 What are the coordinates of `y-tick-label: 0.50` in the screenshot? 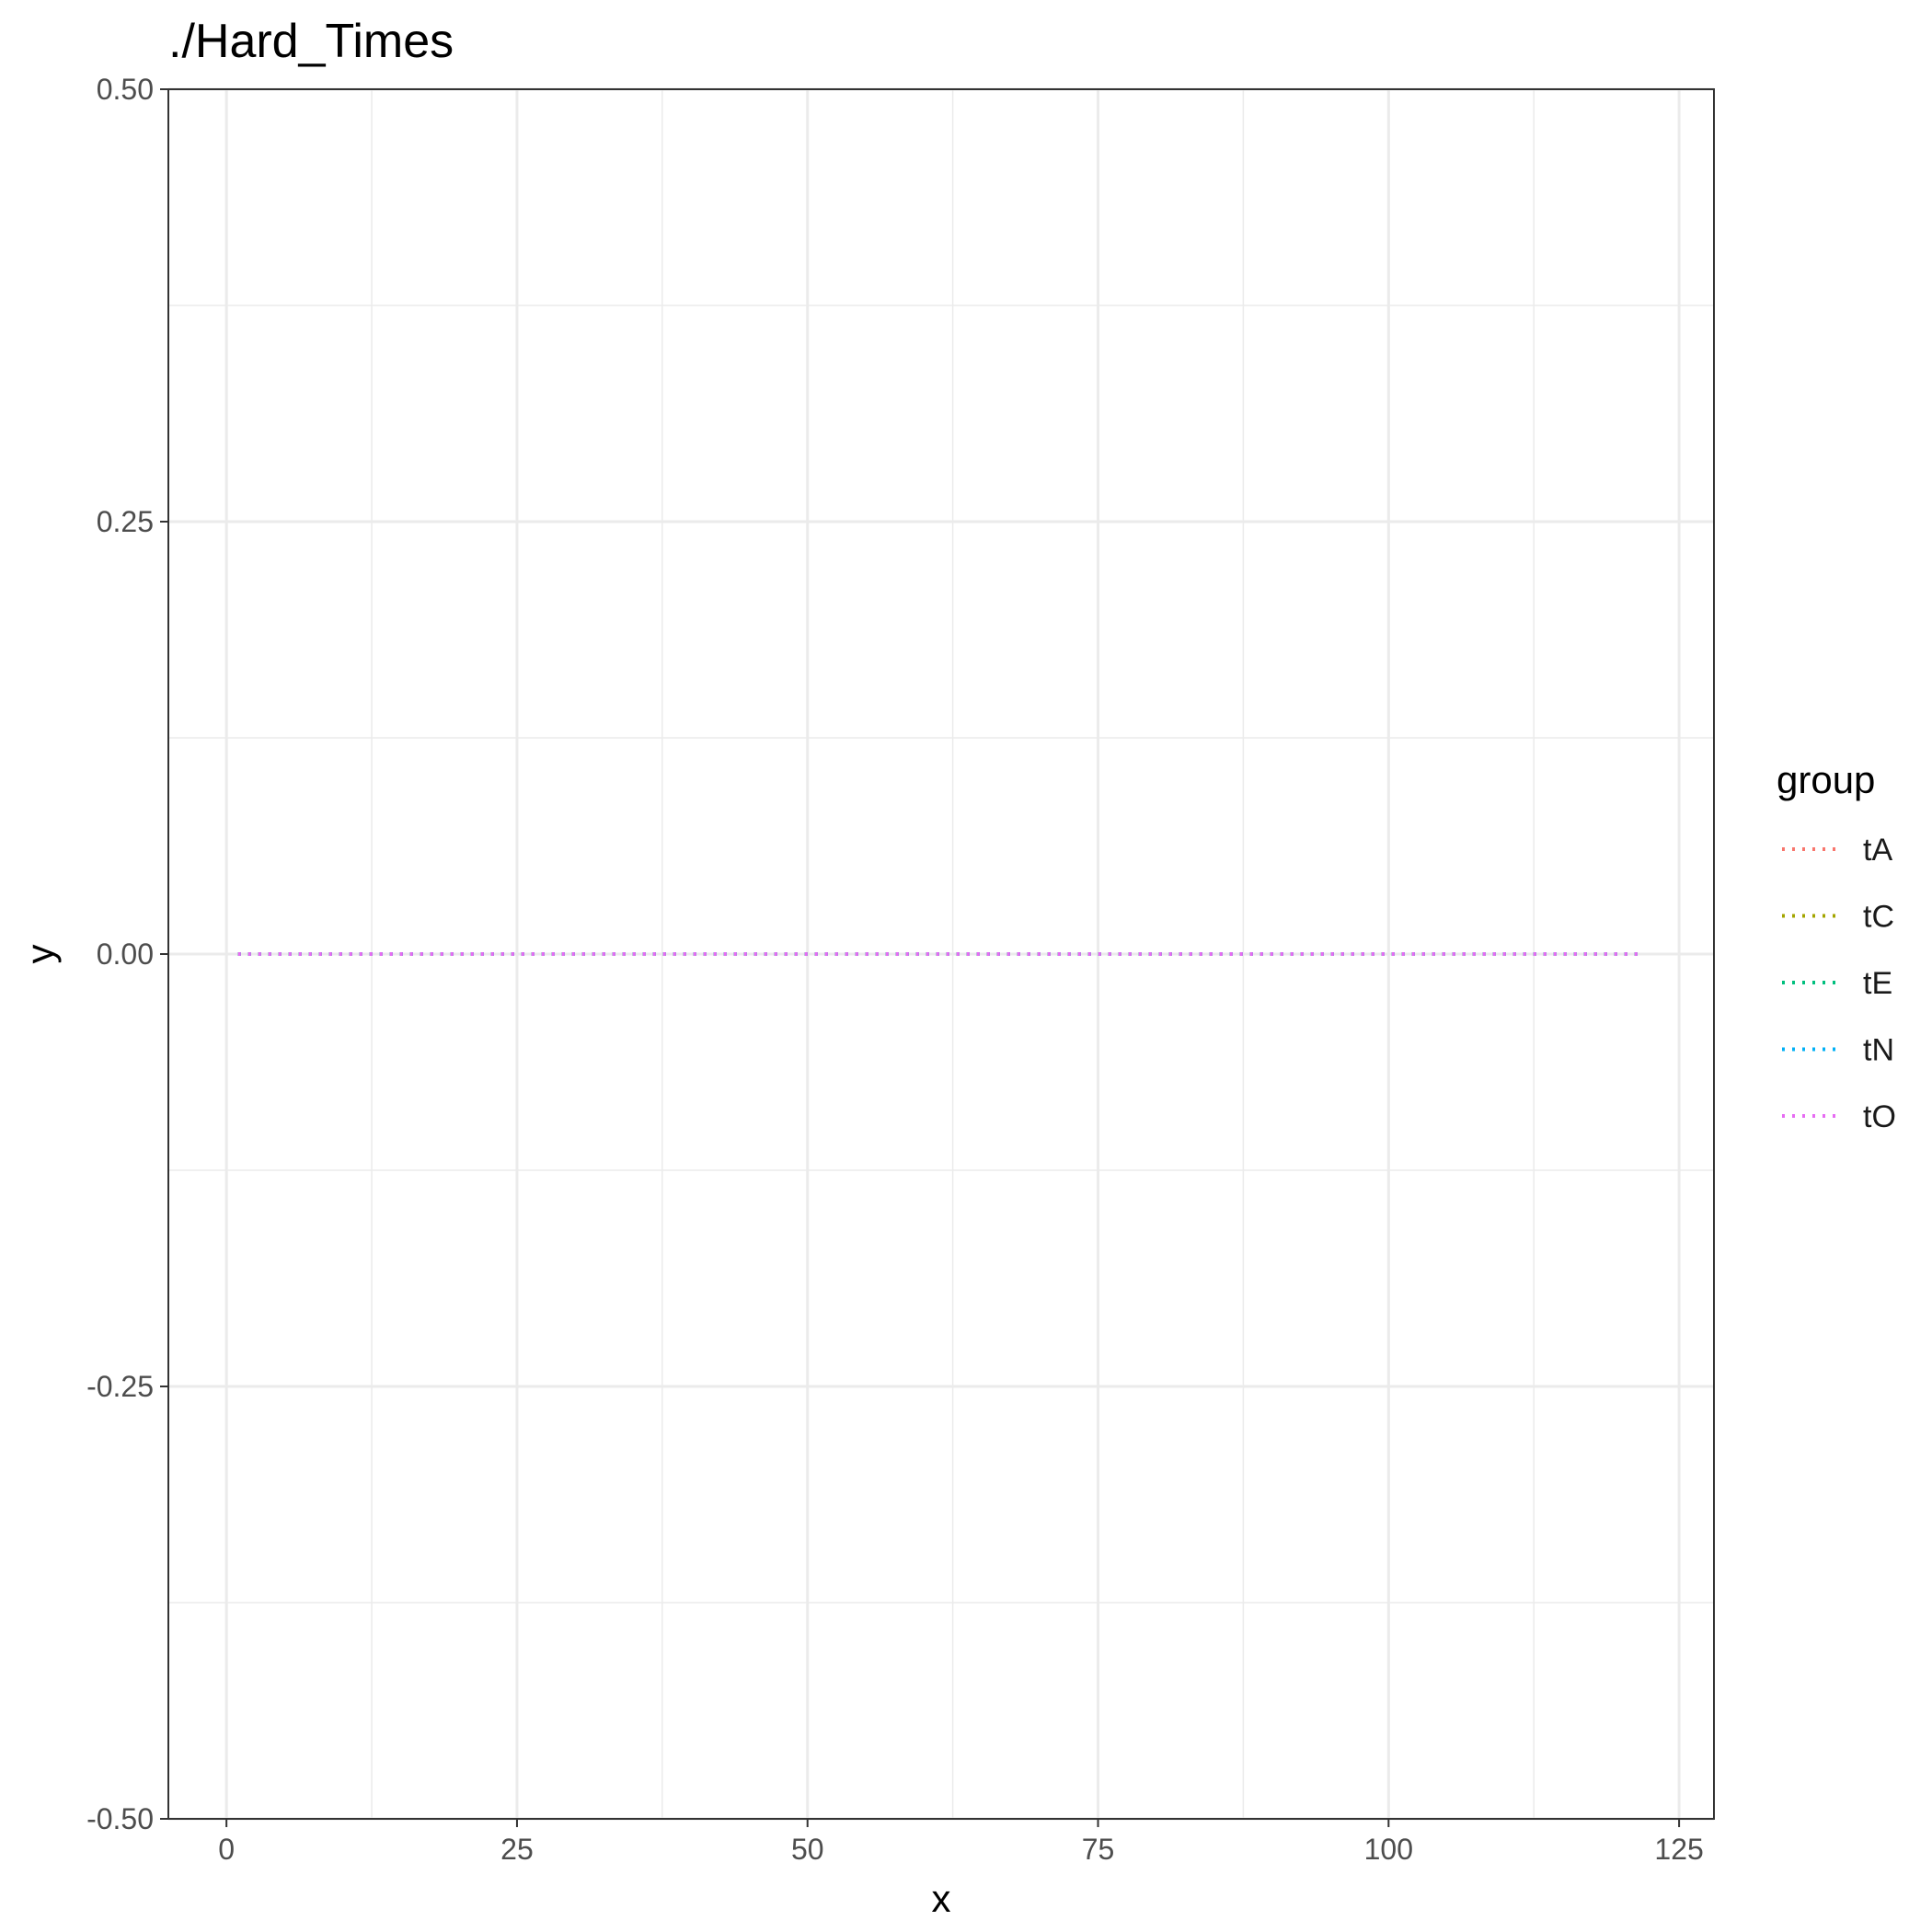 It's located at (126, 89).